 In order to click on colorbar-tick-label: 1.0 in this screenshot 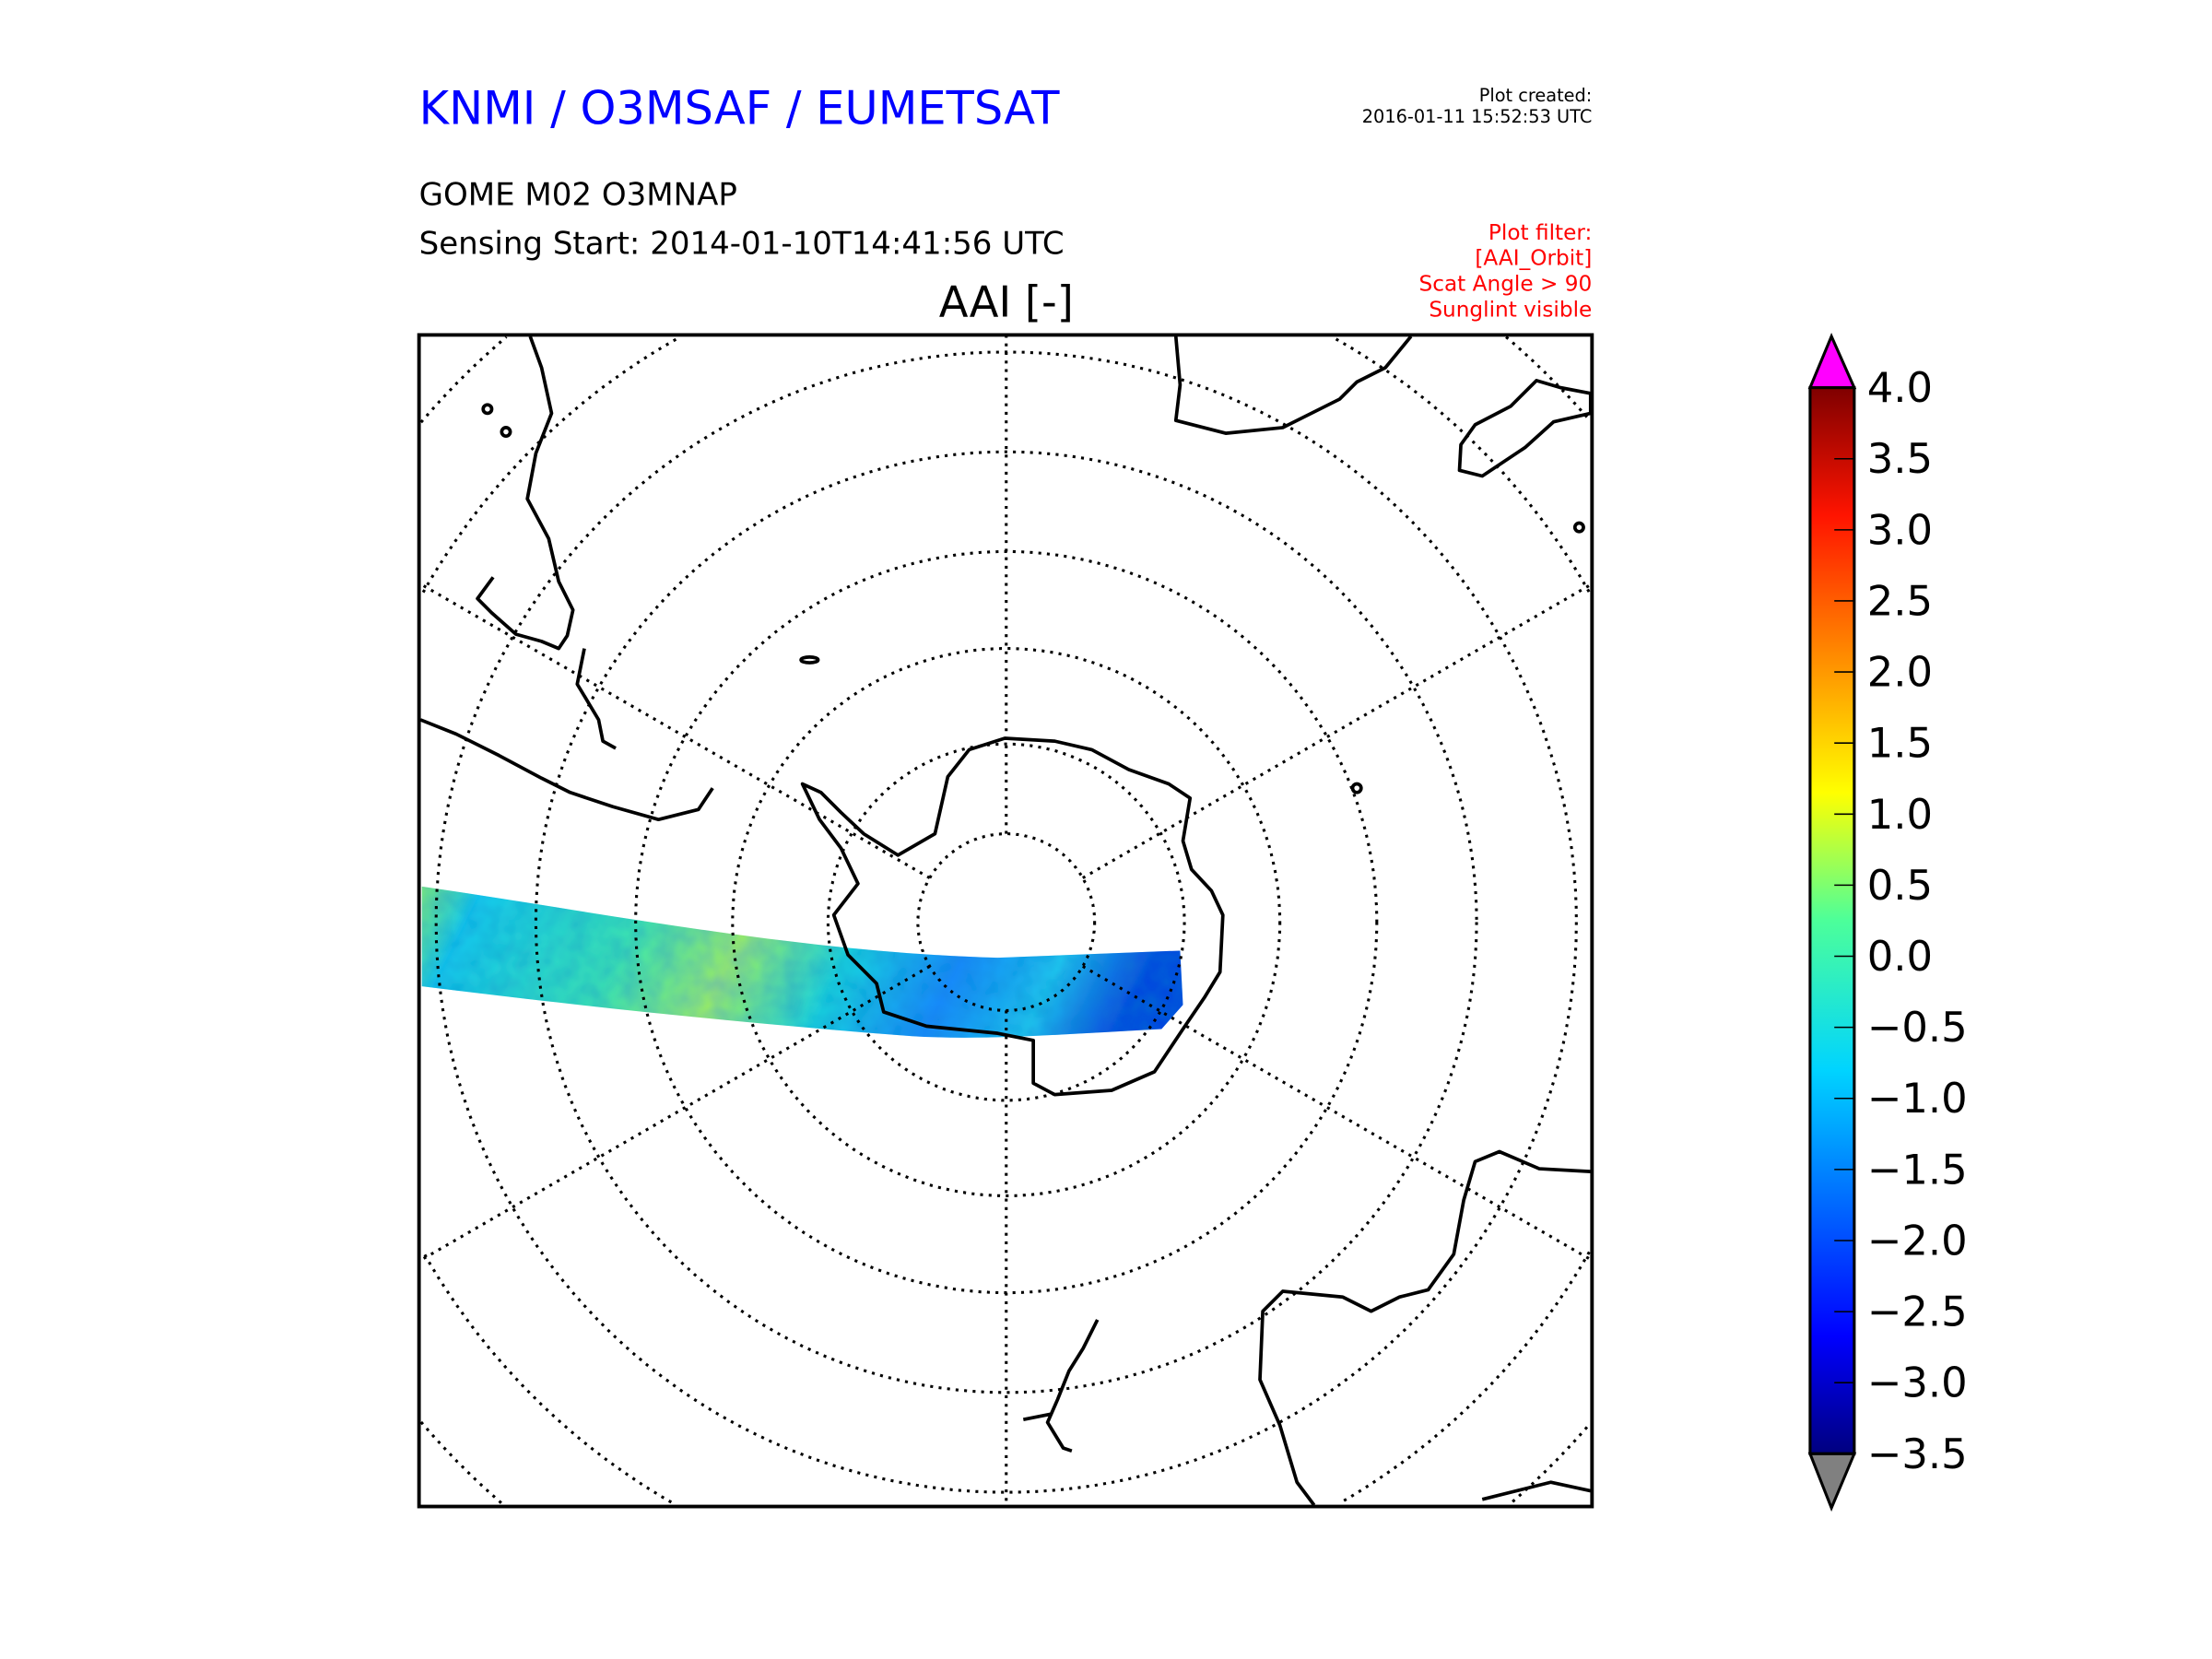, I will do `click(1900, 814)`.